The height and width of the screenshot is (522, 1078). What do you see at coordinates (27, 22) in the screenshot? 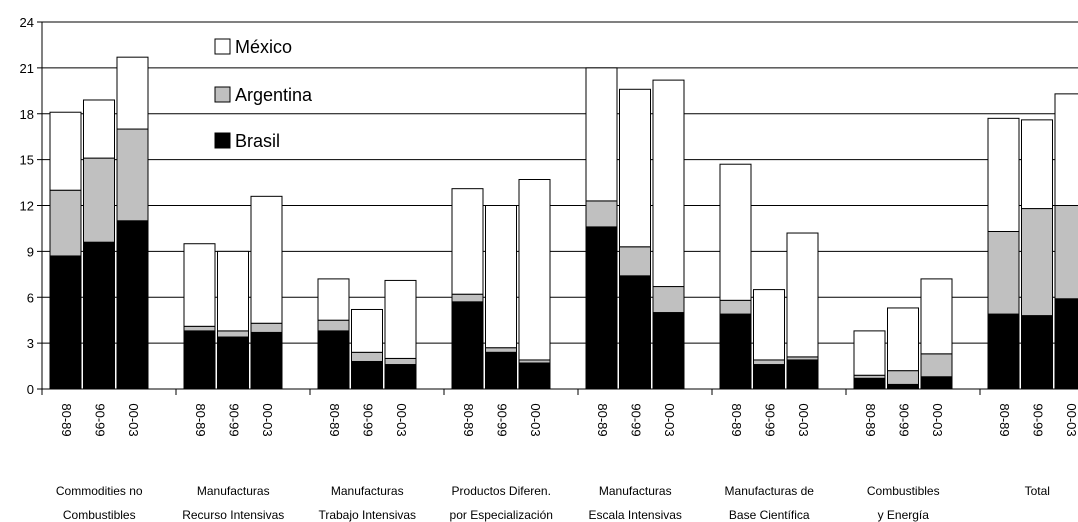
I see `y-tick-label: 24` at bounding box center [27, 22].